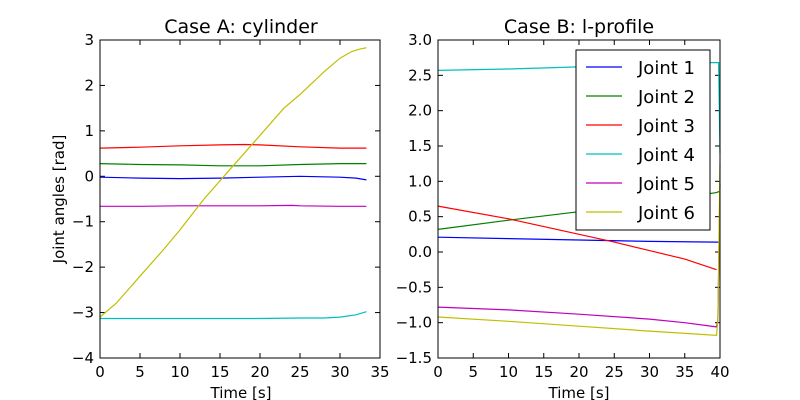 The width and height of the screenshot is (800, 400). Describe the element at coordinates (59, 200) in the screenshot. I see `y-axis-label: Joint angles [rad]` at that location.